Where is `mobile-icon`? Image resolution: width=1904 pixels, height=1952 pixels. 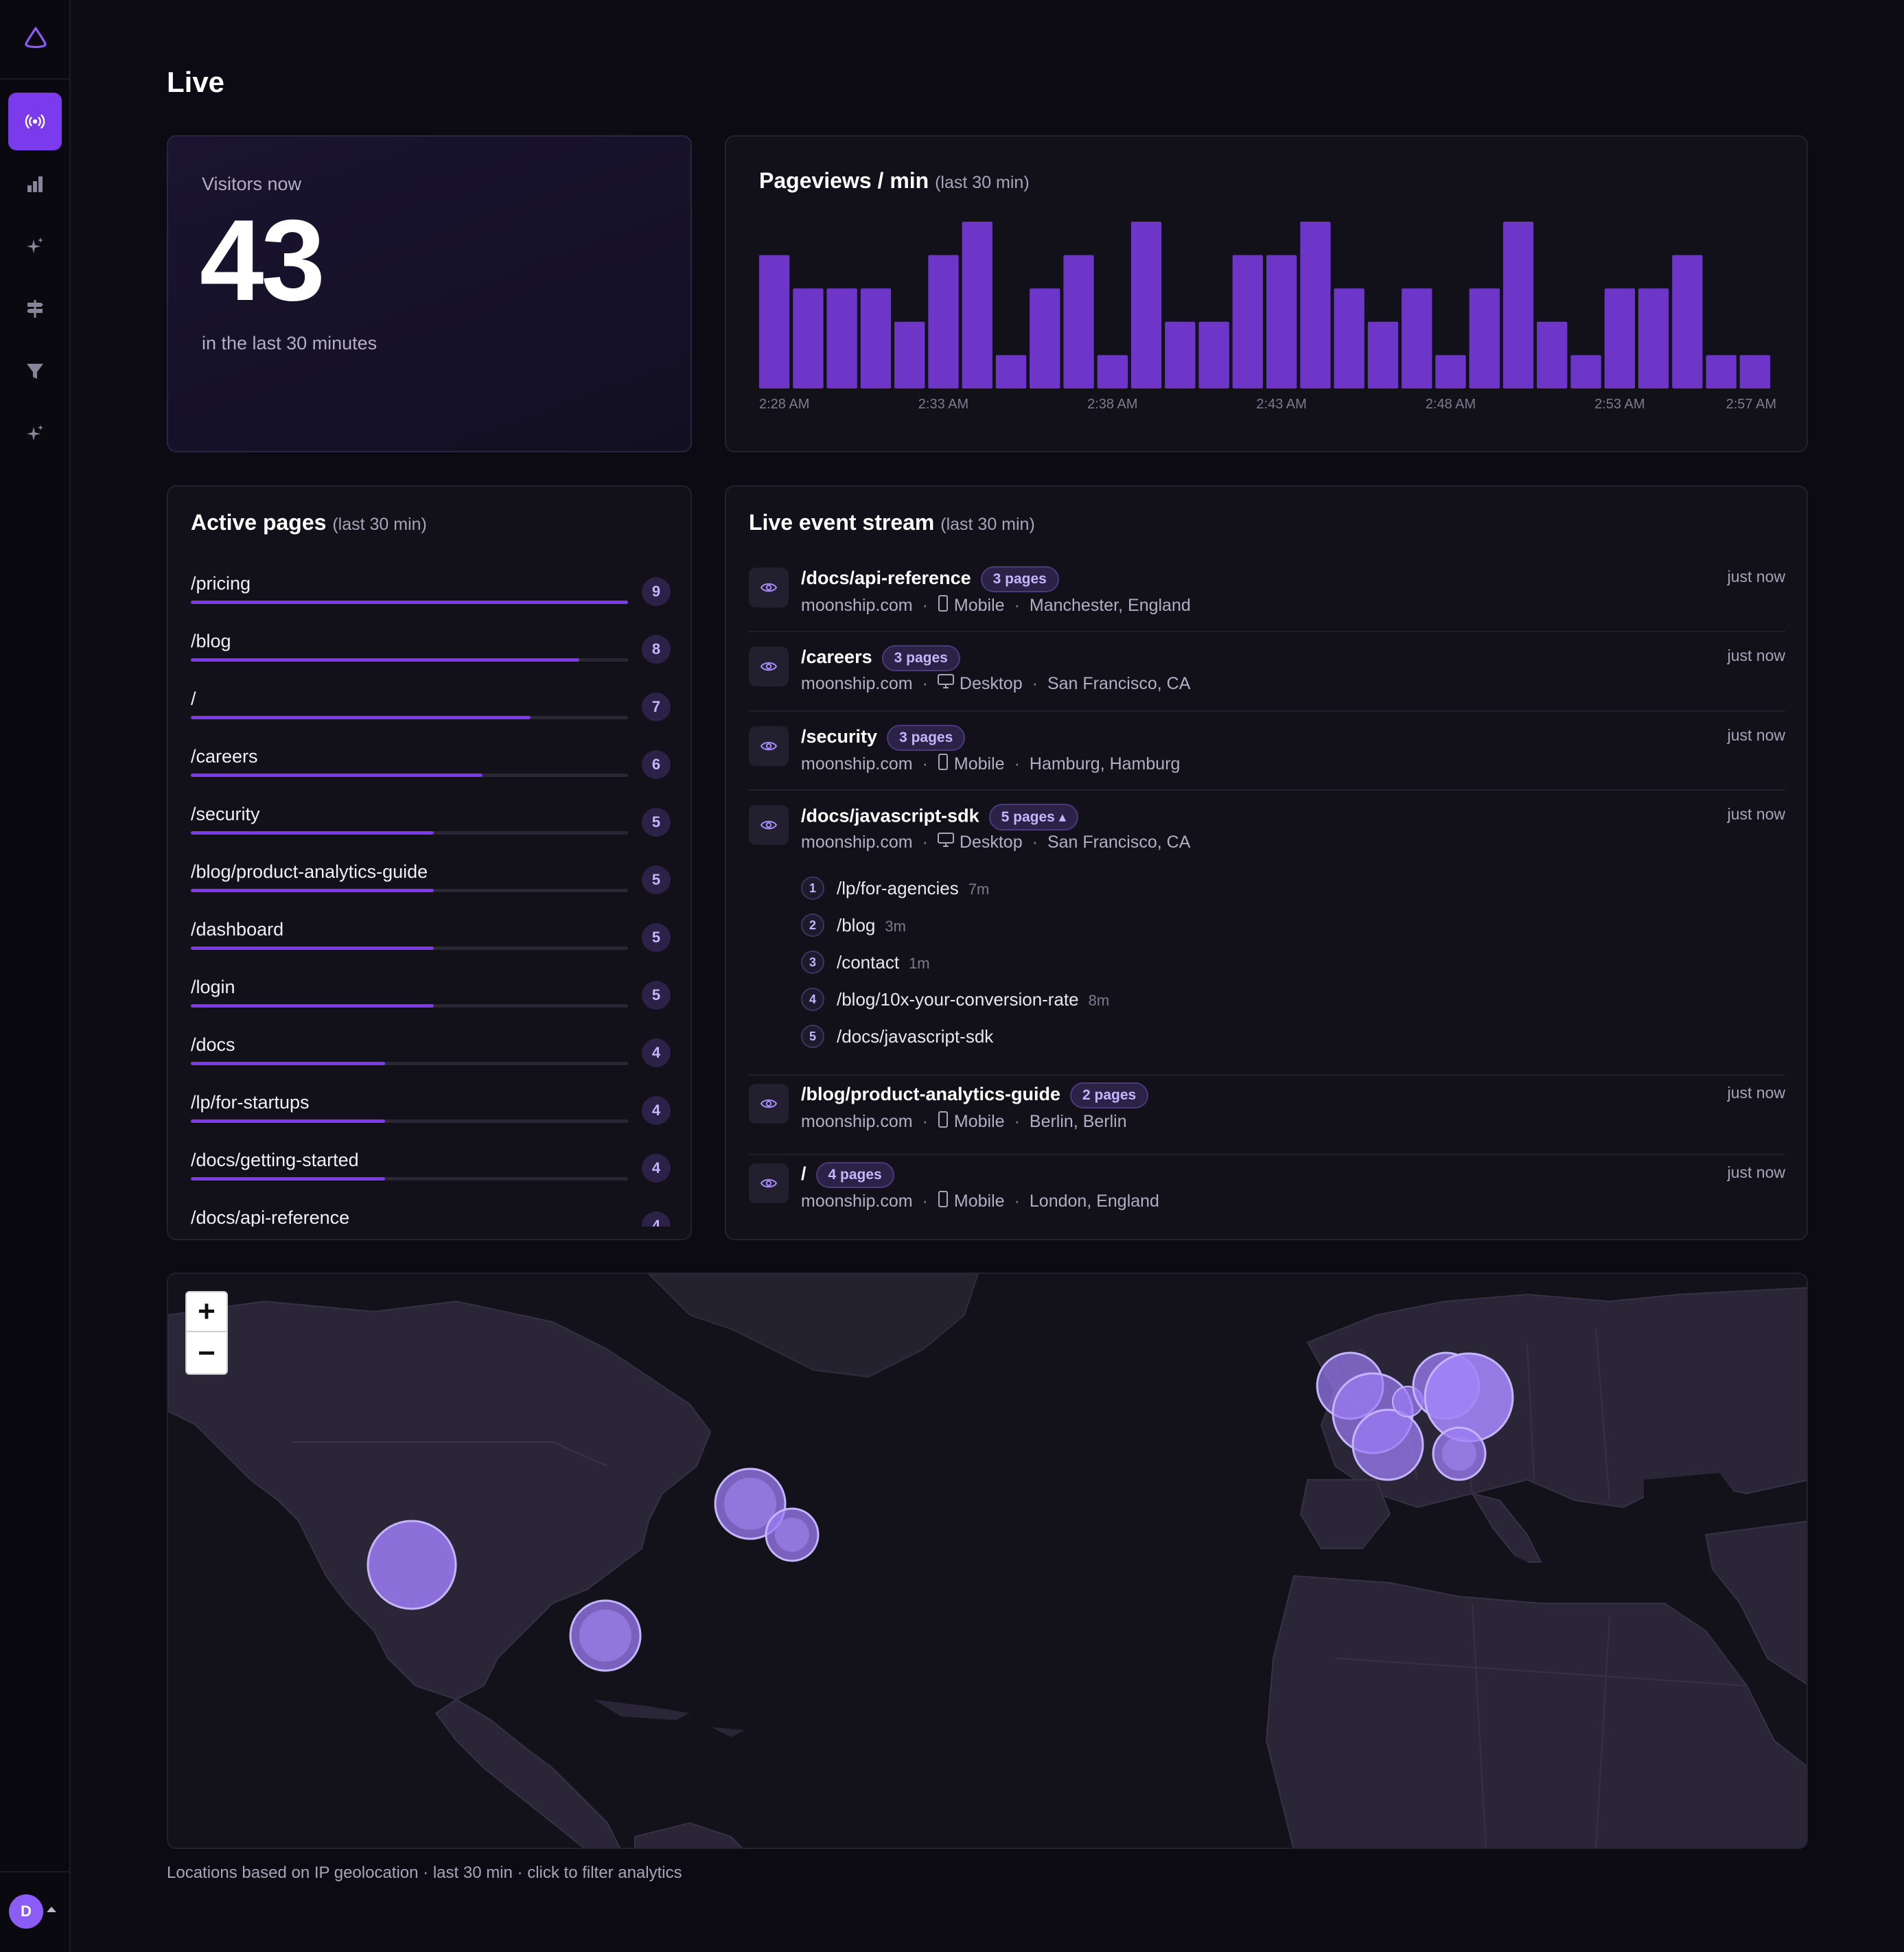
mobile-icon is located at coordinates (943, 1119).